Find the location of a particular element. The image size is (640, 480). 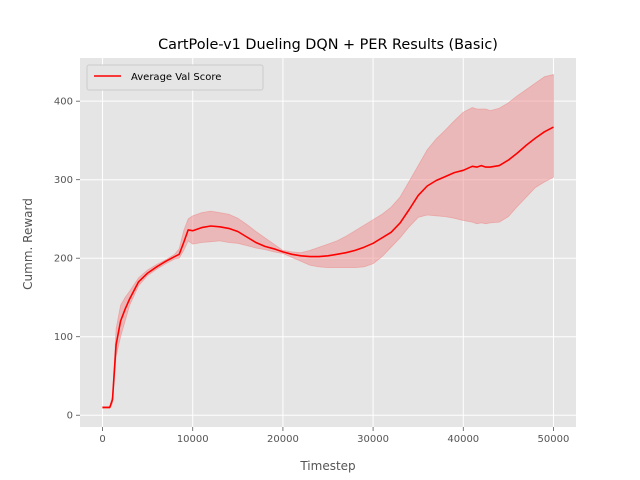

legend: Average Val Score is located at coordinates (175, 77).